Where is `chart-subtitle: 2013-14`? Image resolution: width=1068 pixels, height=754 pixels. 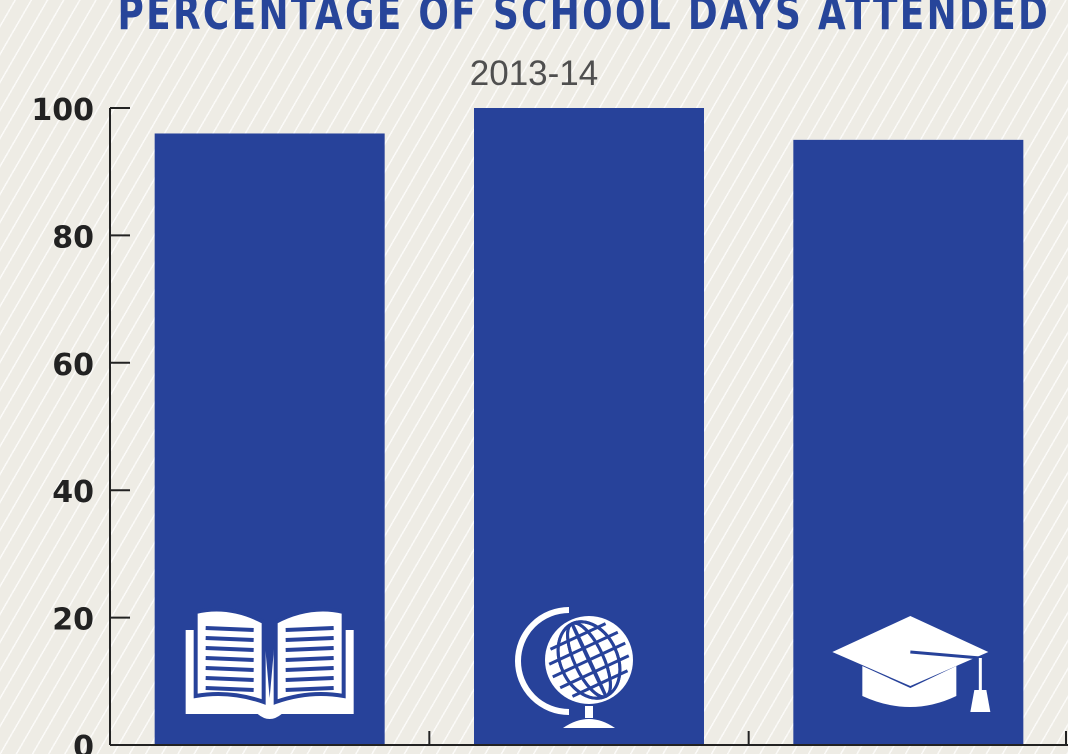 chart-subtitle: 2013-14 is located at coordinates (534, 73).